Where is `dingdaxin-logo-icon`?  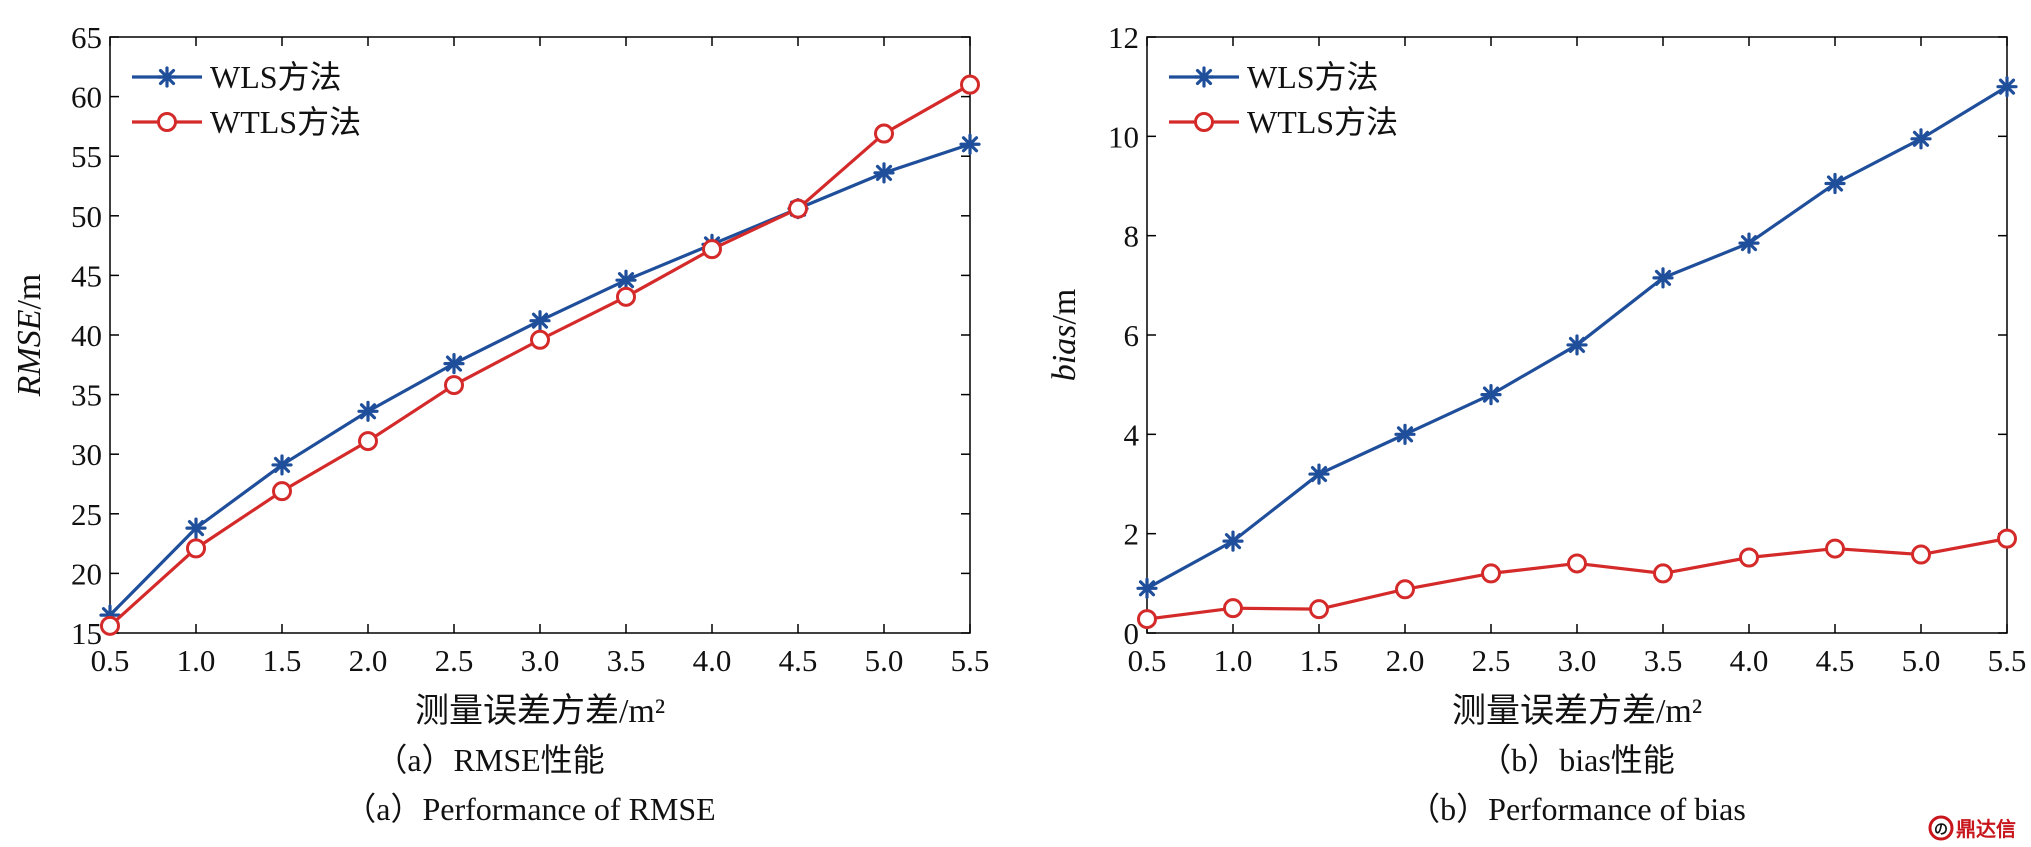
dingdaxin-logo-icon is located at coordinates (1941, 828).